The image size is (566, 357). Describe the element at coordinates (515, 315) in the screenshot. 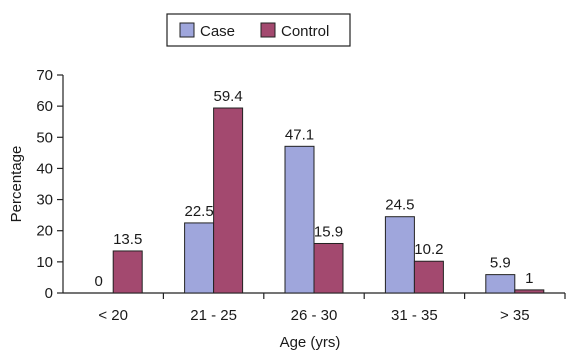

I see `x-tick-label: > 35` at that location.